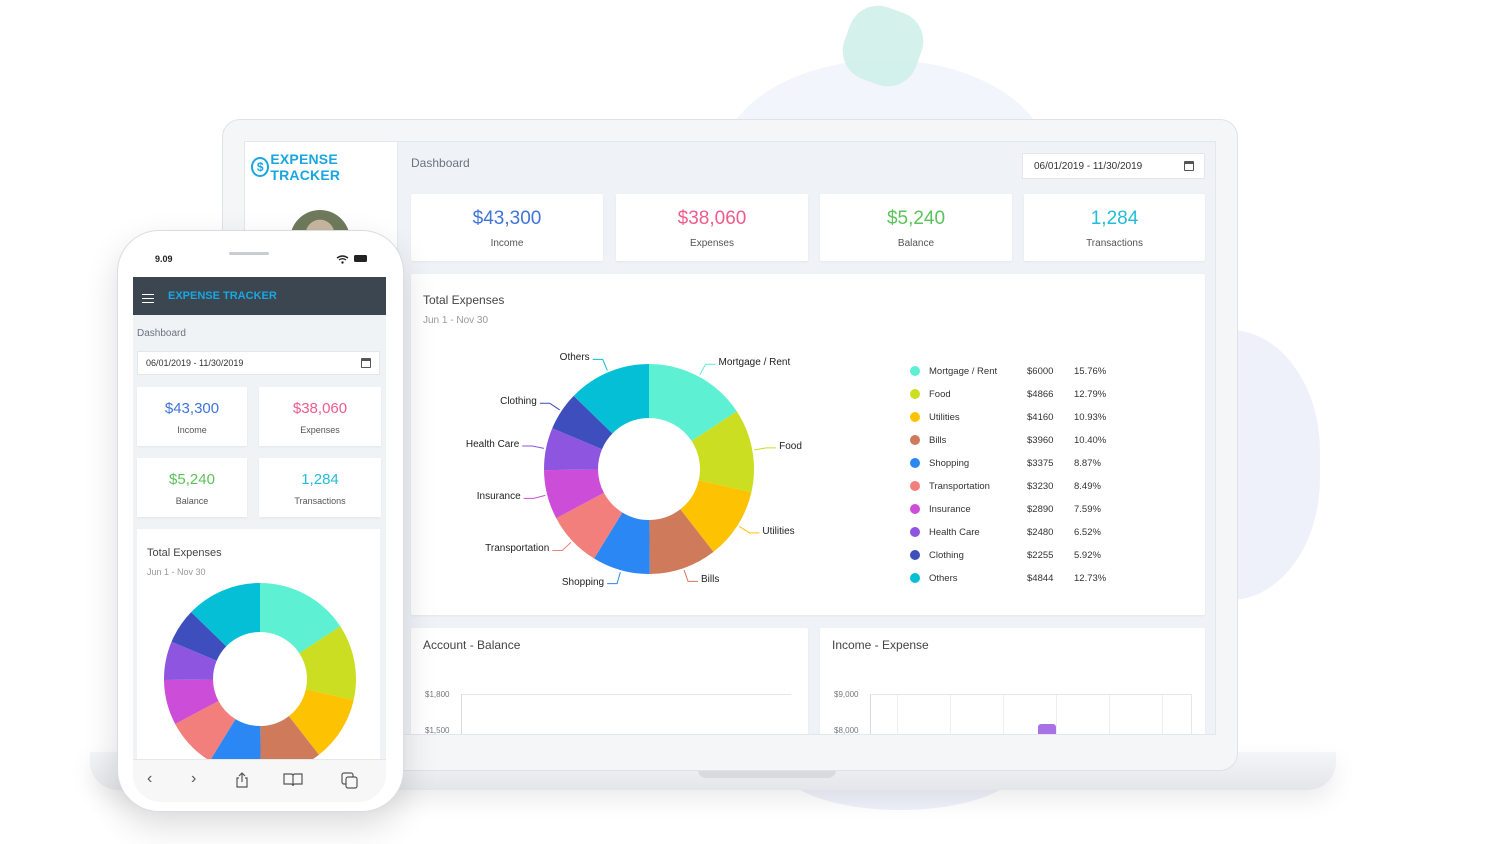 Image resolution: width=1496 pixels, height=844 pixels. What do you see at coordinates (1040, 532) in the screenshot?
I see `legend-amount: $2480` at bounding box center [1040, 532].